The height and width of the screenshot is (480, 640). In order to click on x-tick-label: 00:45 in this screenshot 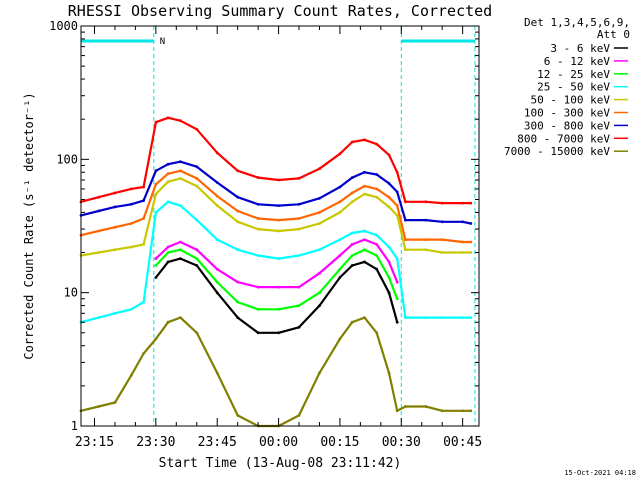, I will do `click(462, 442)`.